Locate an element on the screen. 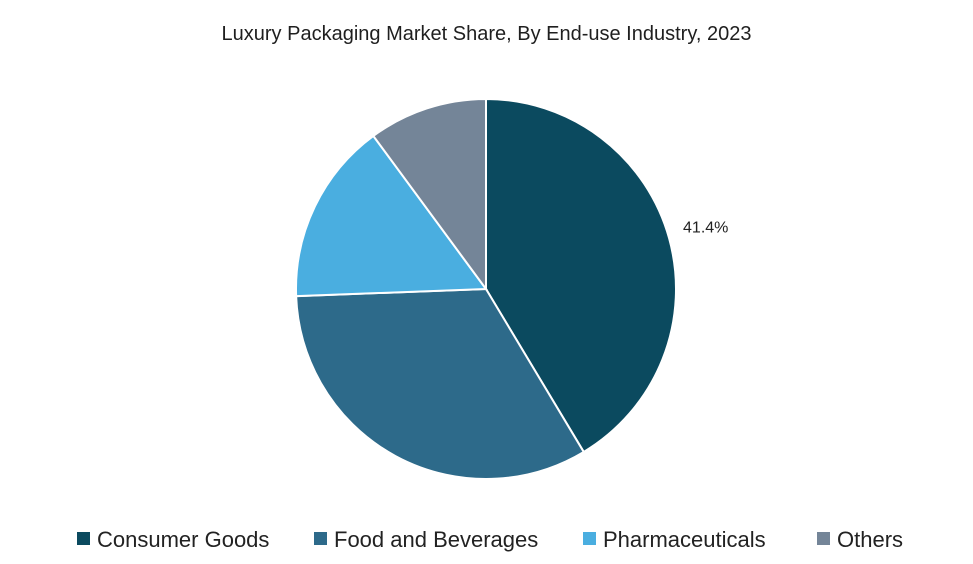 This screenshot has height=564, width=973. legend-swatch-pharmaceuticals is located at coordinates (589, 538).